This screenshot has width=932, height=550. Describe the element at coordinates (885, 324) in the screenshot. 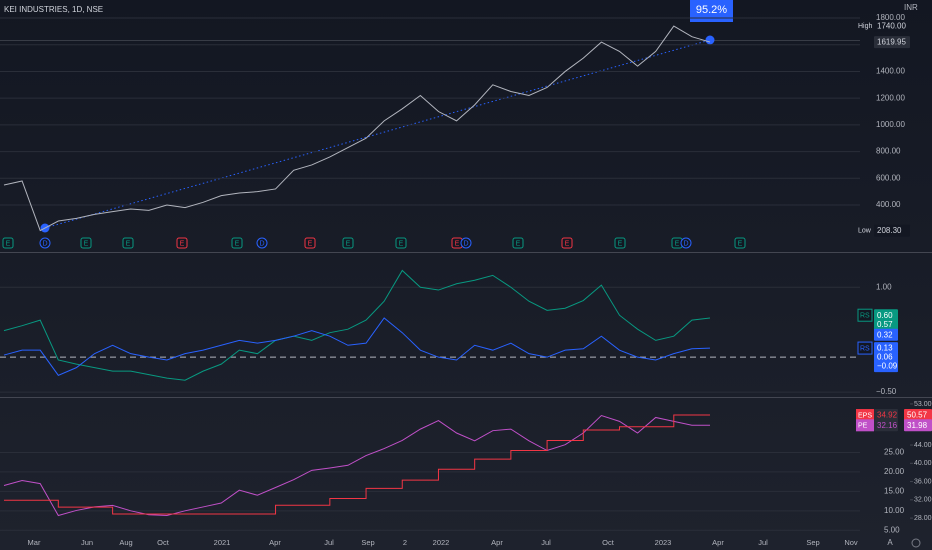

I see `price-tag-label: 0.57` at that location.